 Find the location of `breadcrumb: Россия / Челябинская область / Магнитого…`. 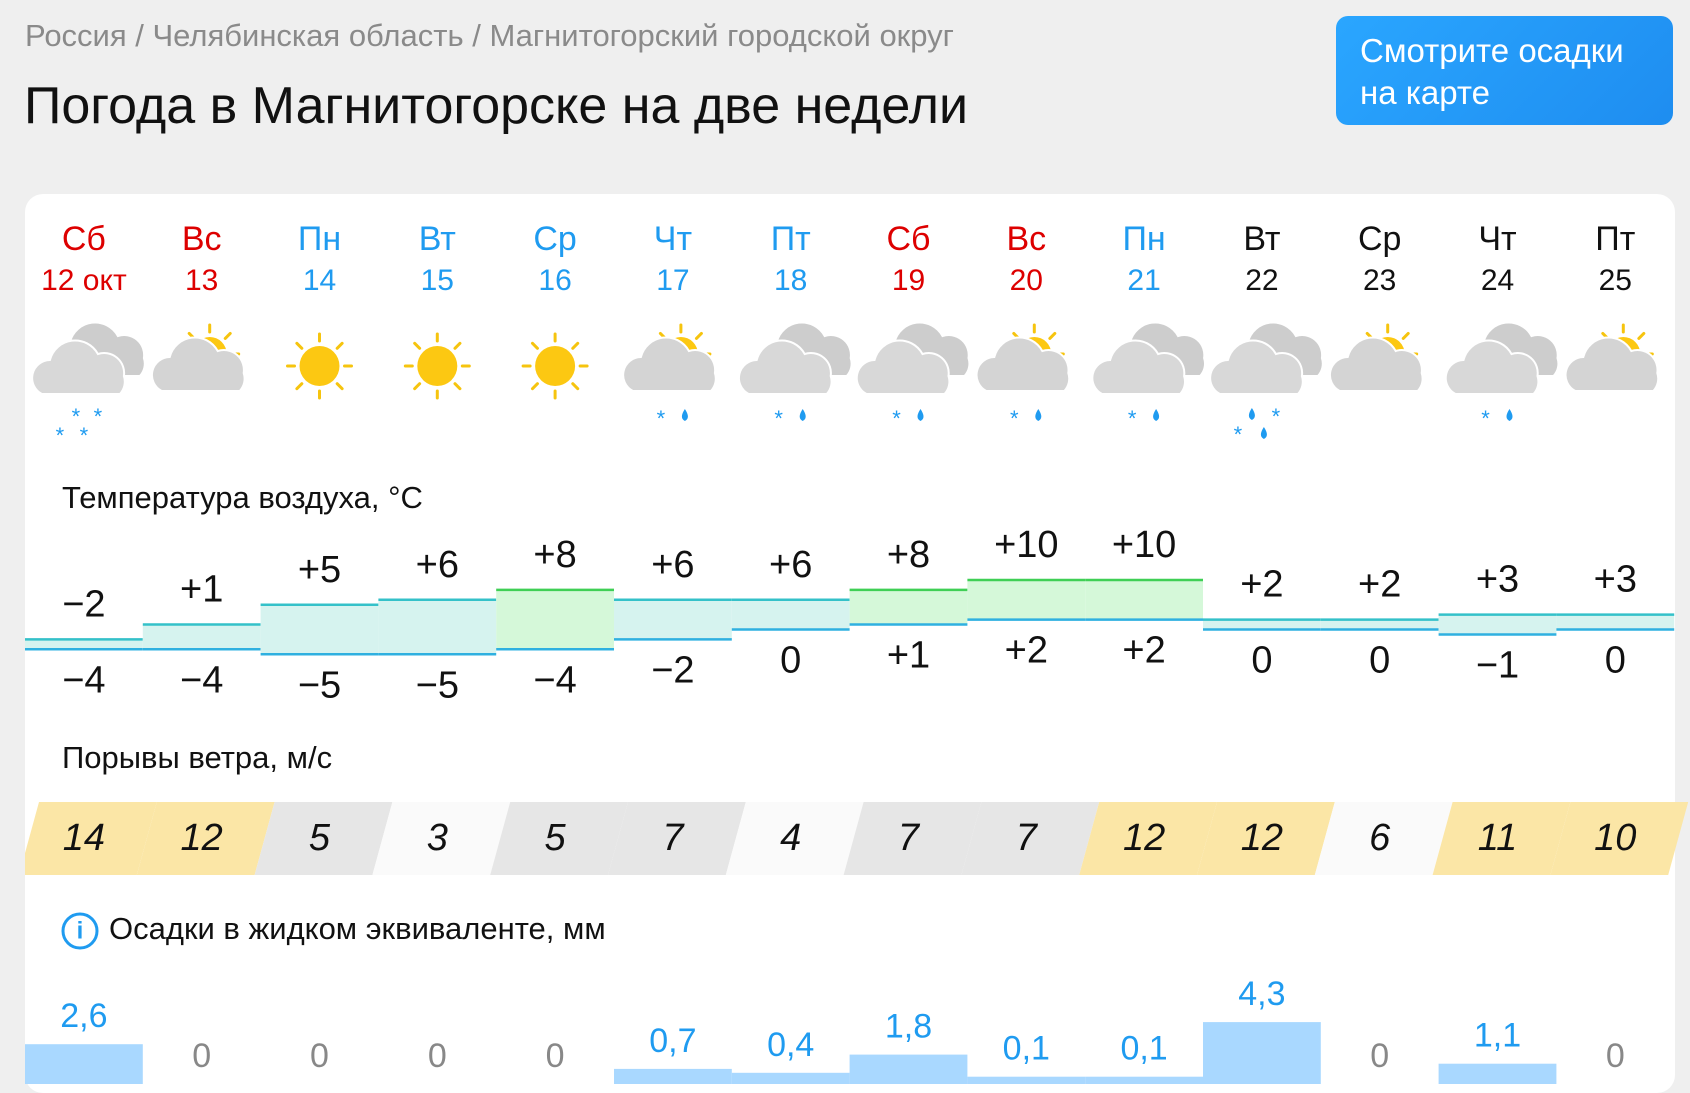

breadcrumb: Россия / Челябинская область / Магнитого… is located at coordinates (489, 35).